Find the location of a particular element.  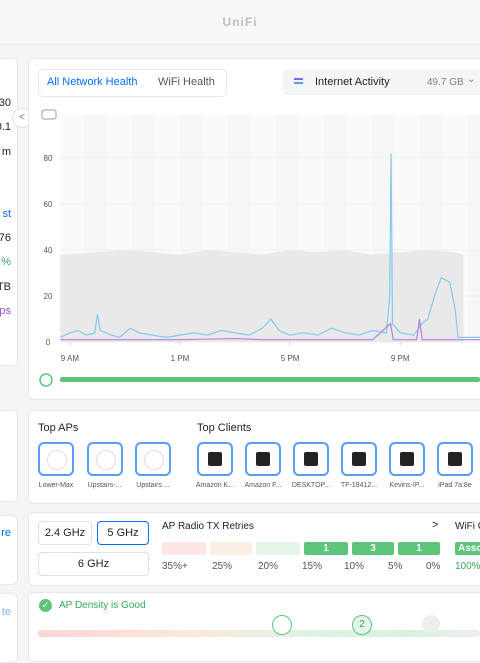

sidebar-text: % is located at coordinates (6, 262).